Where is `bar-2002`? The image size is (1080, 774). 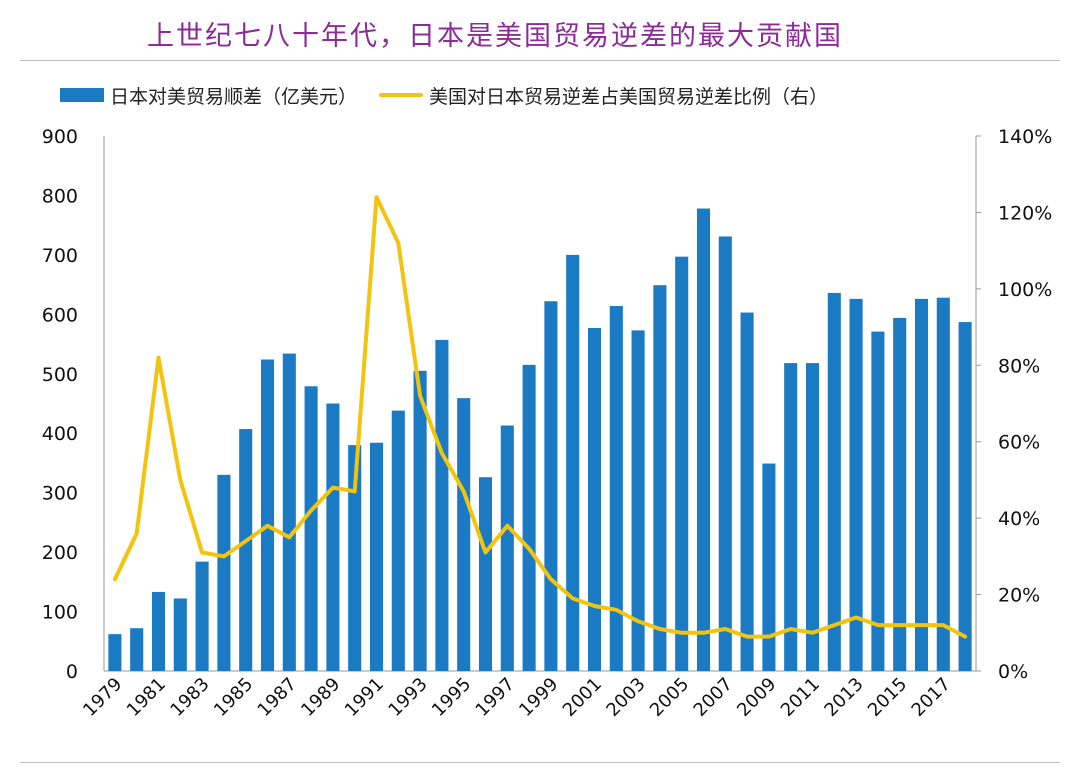
bar-2002 is located at coordinates (616, 488).